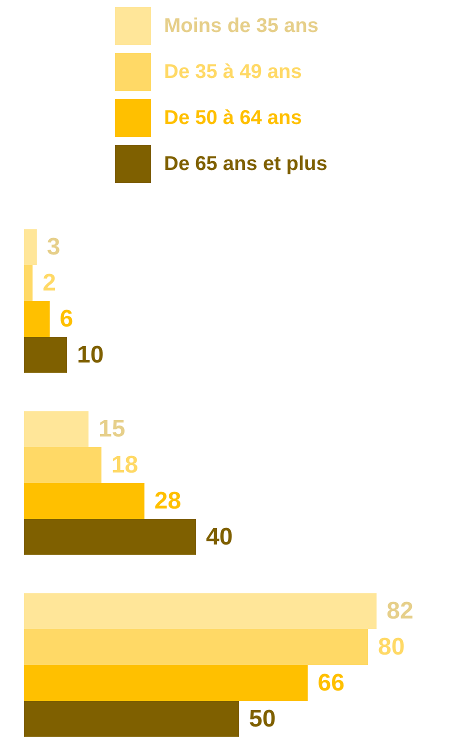 This screenshot has height=756, width=464. What do you see at coordinates (246, 164) in the screenshot?
I see `legend-label: De 65 ans et plus` at bounding box center [246, 164].